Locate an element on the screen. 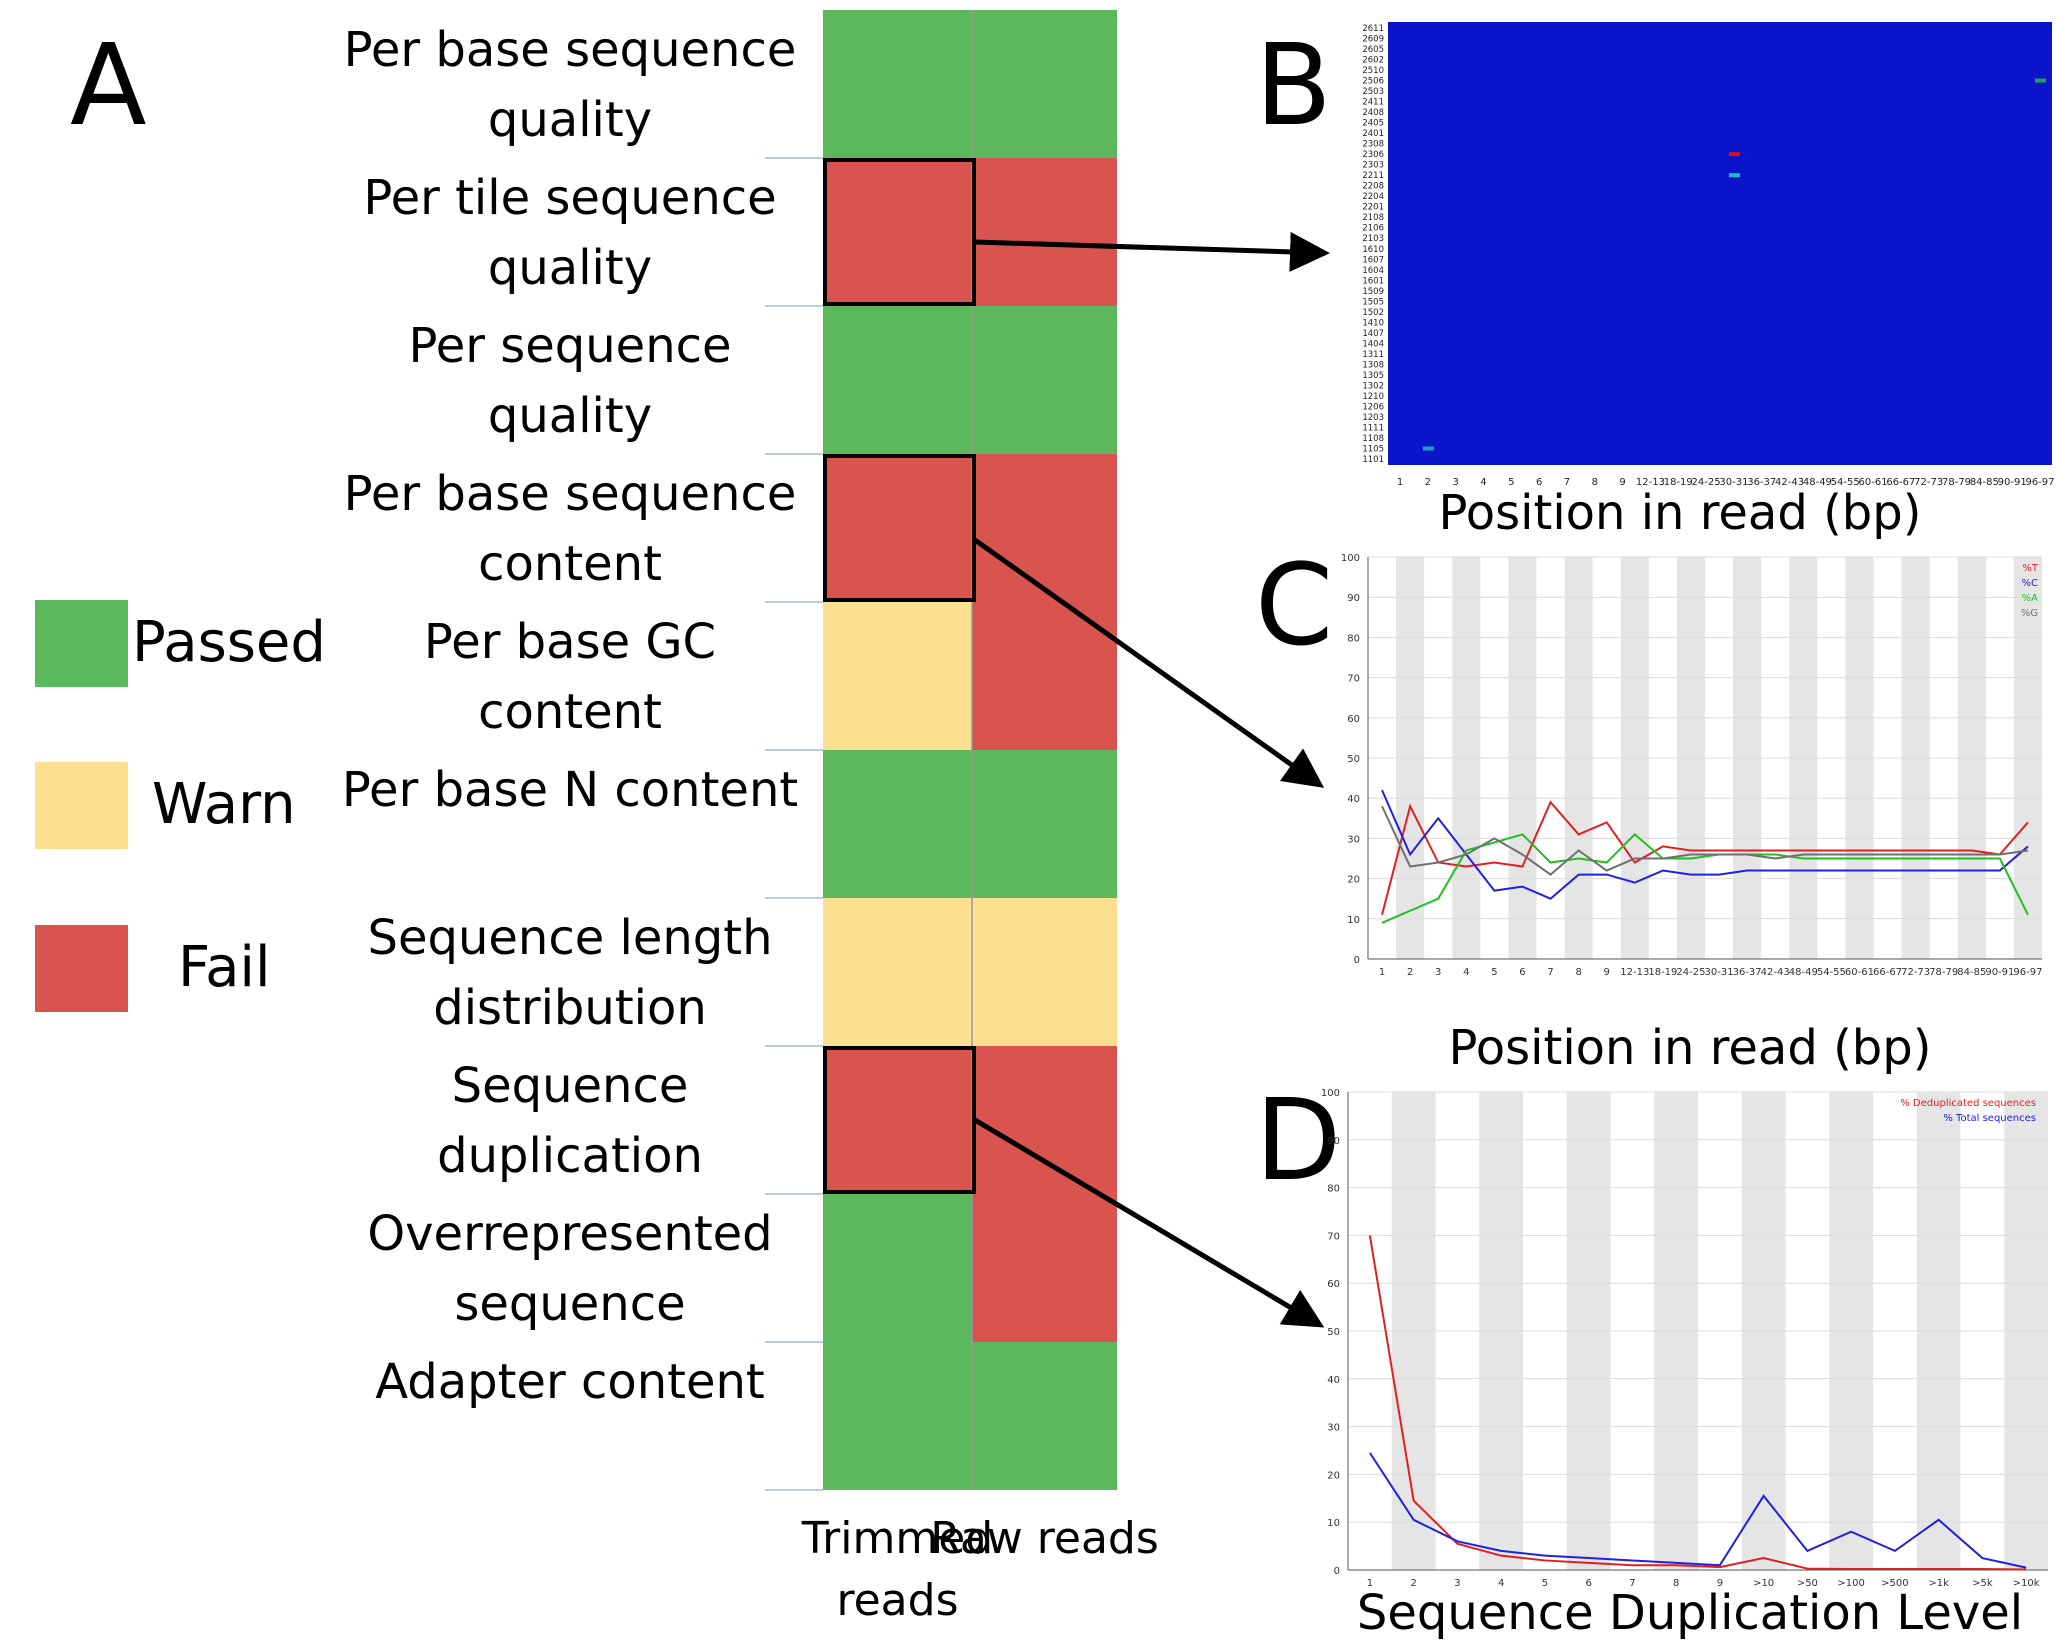  panel-c-letter: C is located at coordinates (1294, 606).